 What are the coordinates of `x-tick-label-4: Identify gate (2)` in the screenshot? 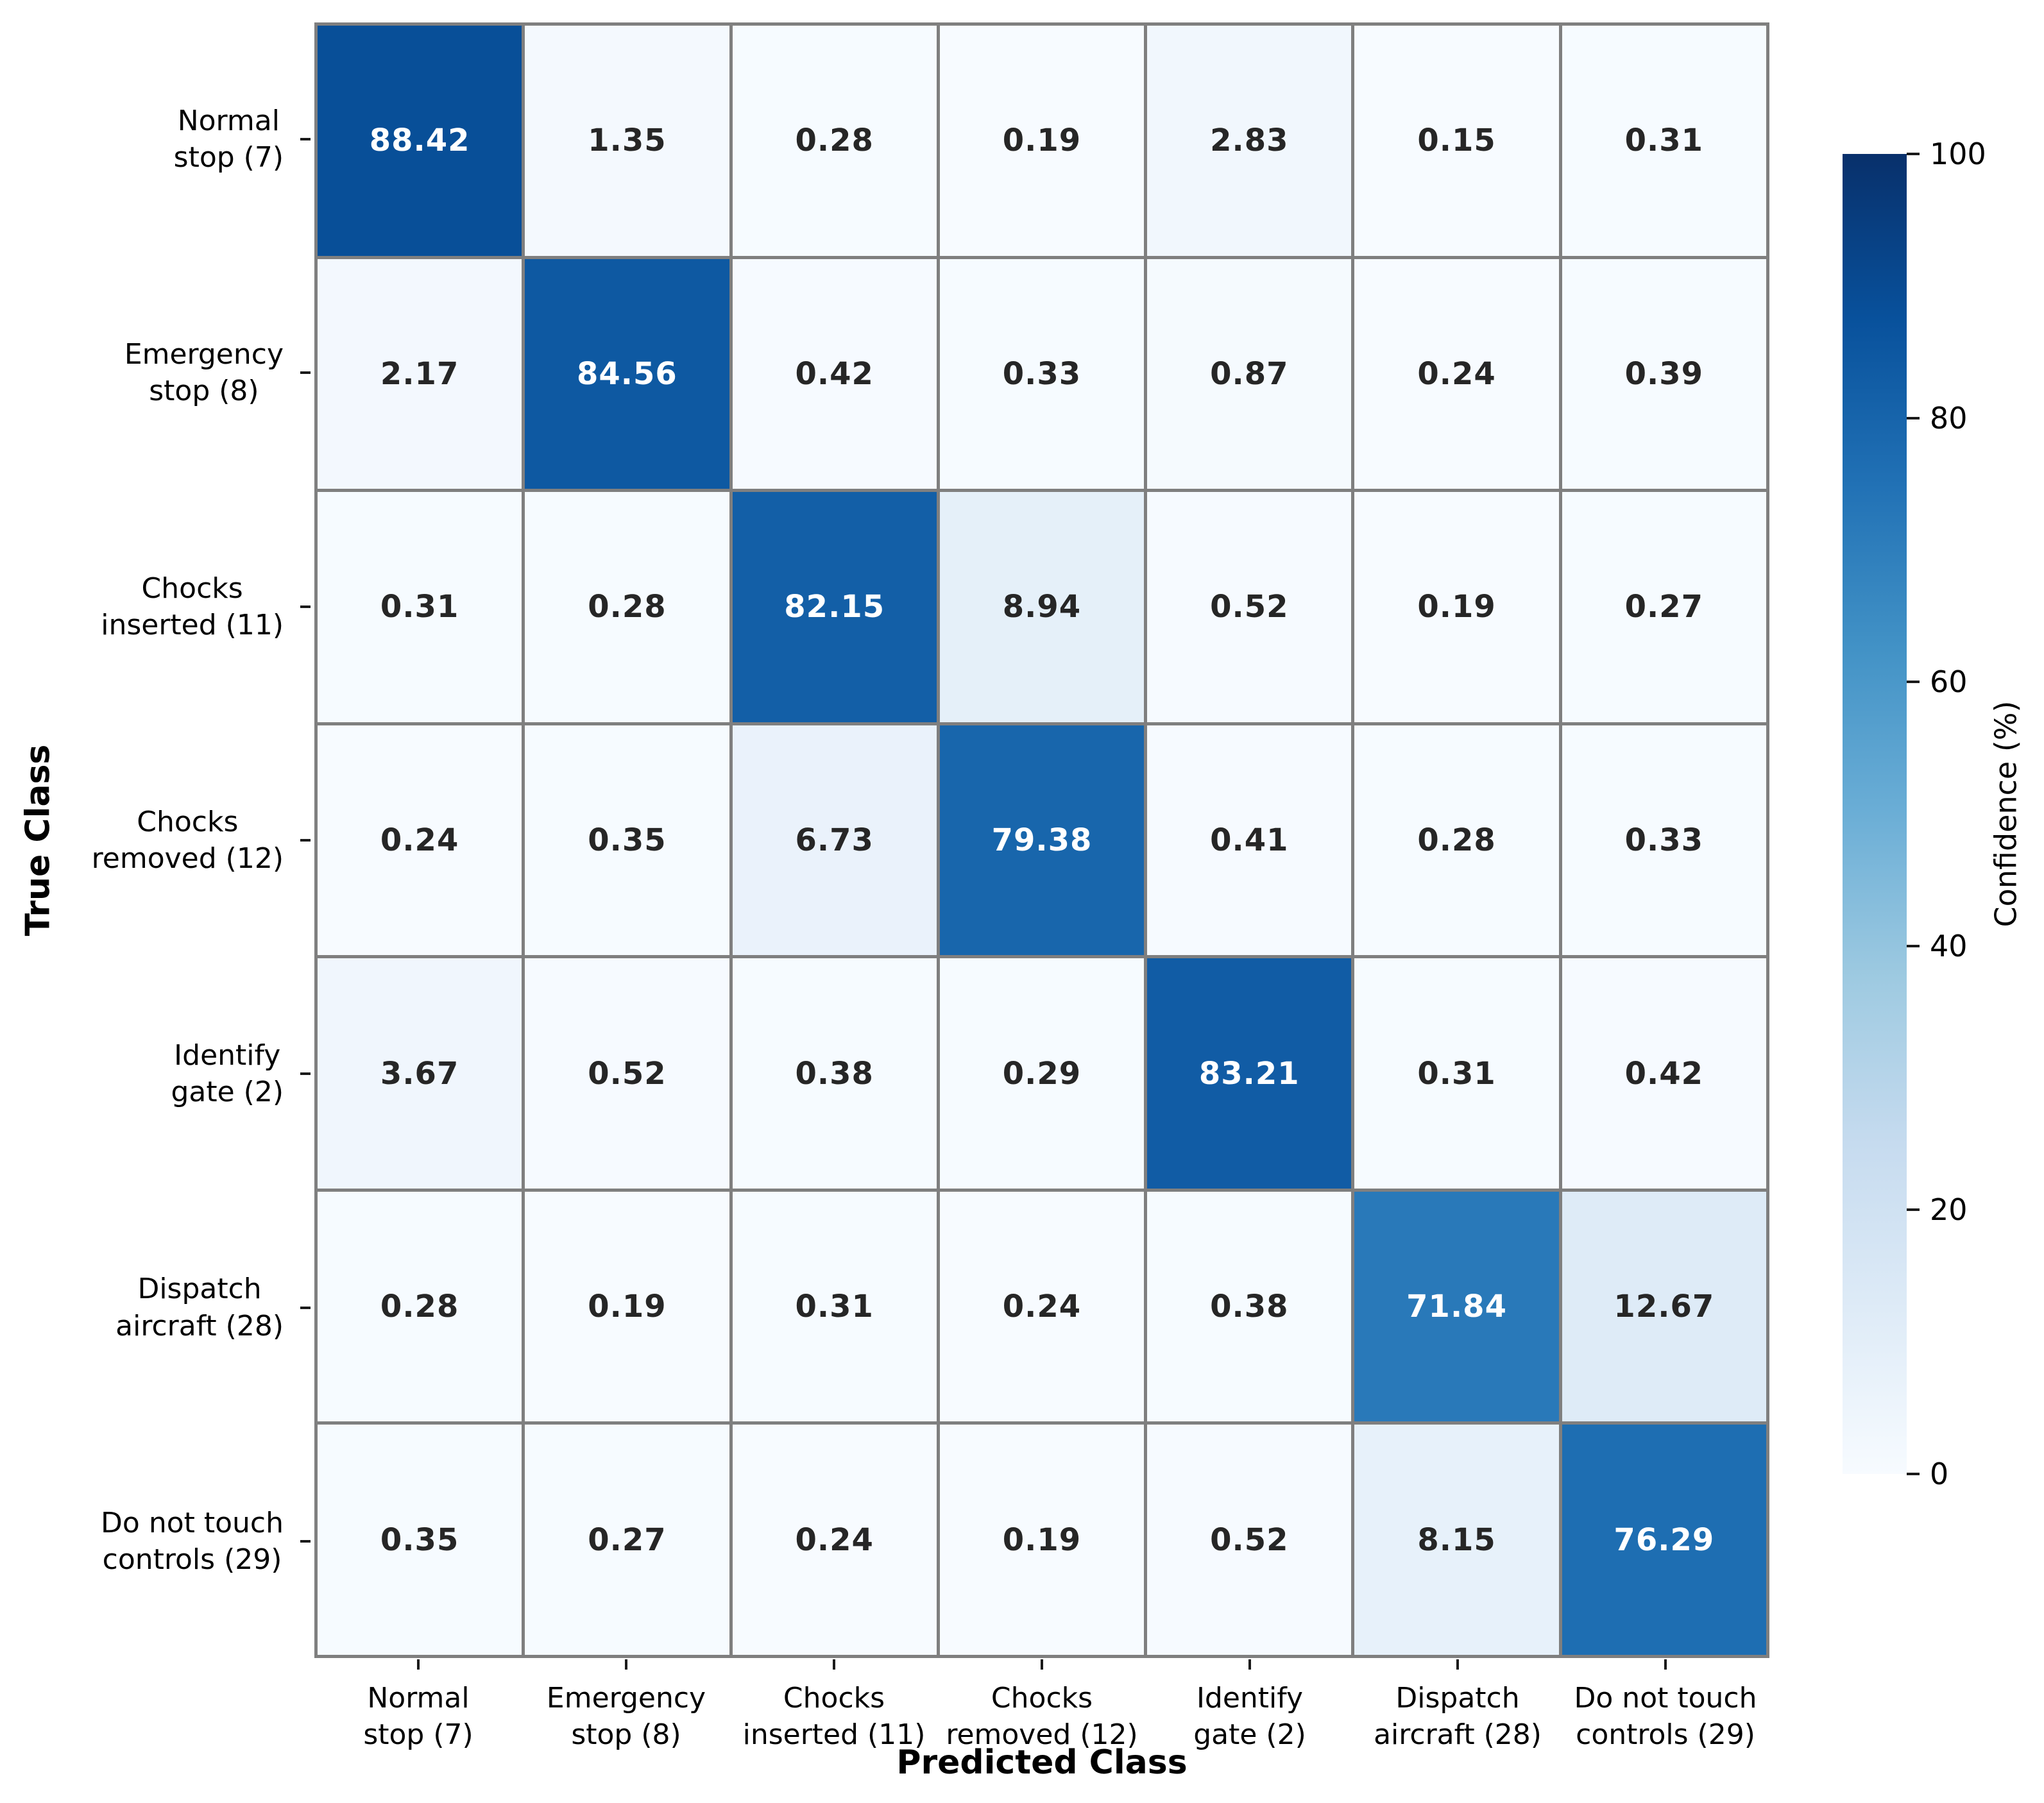 It's located at (1250, 1712).